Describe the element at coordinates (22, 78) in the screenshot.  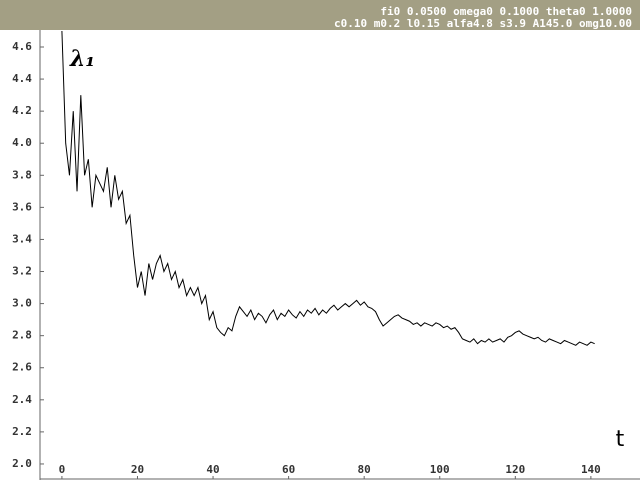
I see `y-tick-label: 4.4` at that location.